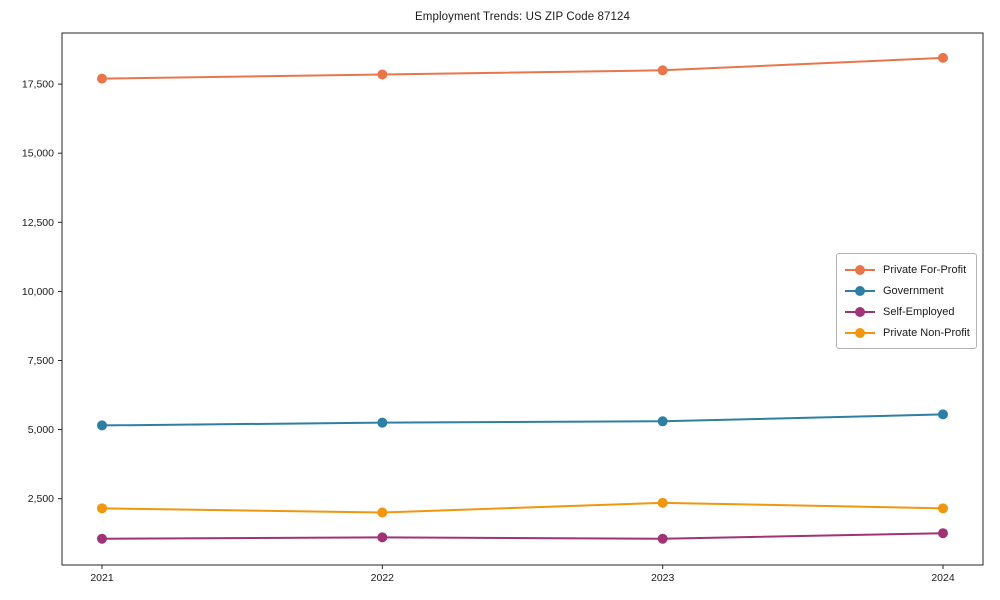  Describe the element at coordinates (522, 68) in the screenshot. I see `series-line-private-for-profit` at that location.